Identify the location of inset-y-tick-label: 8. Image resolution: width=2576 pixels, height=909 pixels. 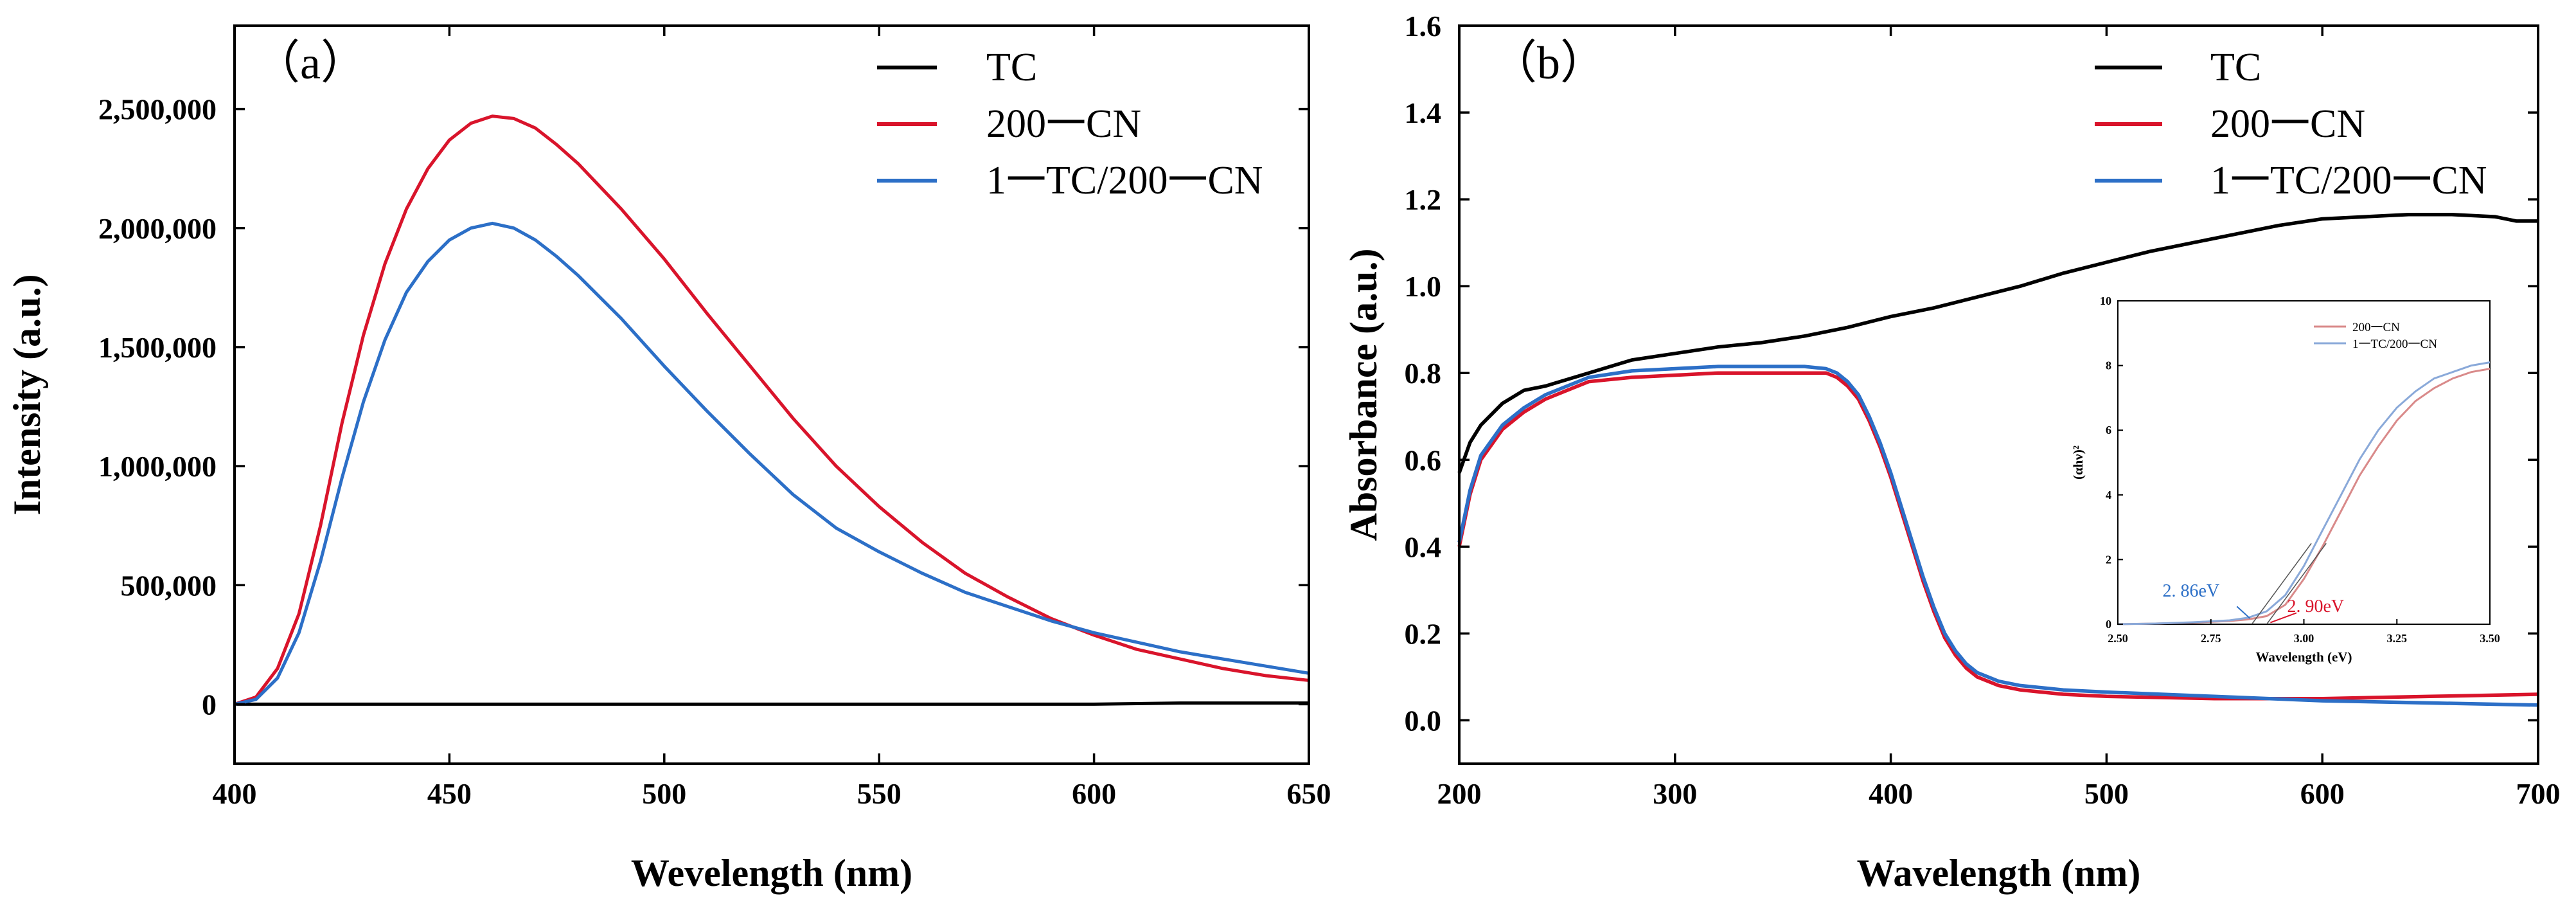
(2109, 365).